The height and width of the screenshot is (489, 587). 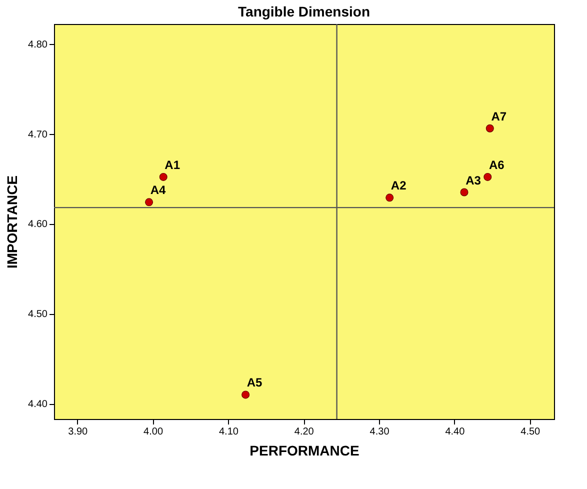 I want to click on y-tick-label: 4.80, so click(x=38, y=44).